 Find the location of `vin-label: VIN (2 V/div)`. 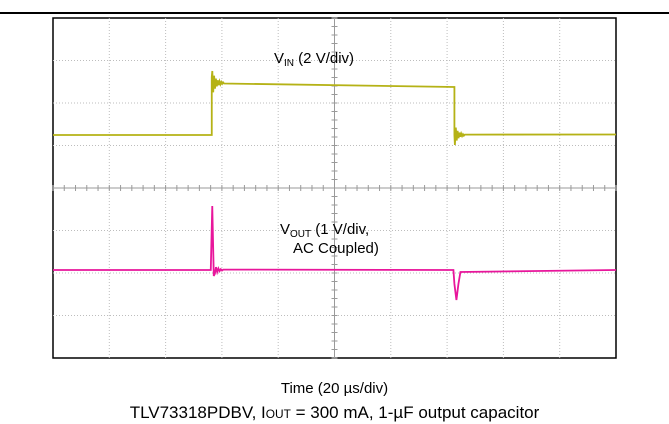

vin-label: VIN (2 V/div) is located at coordinates (314, 59).